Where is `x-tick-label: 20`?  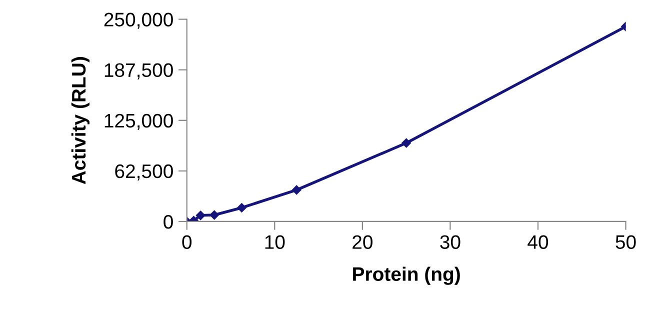
x-tick-label: 20 is located at coordinates (362, 242).